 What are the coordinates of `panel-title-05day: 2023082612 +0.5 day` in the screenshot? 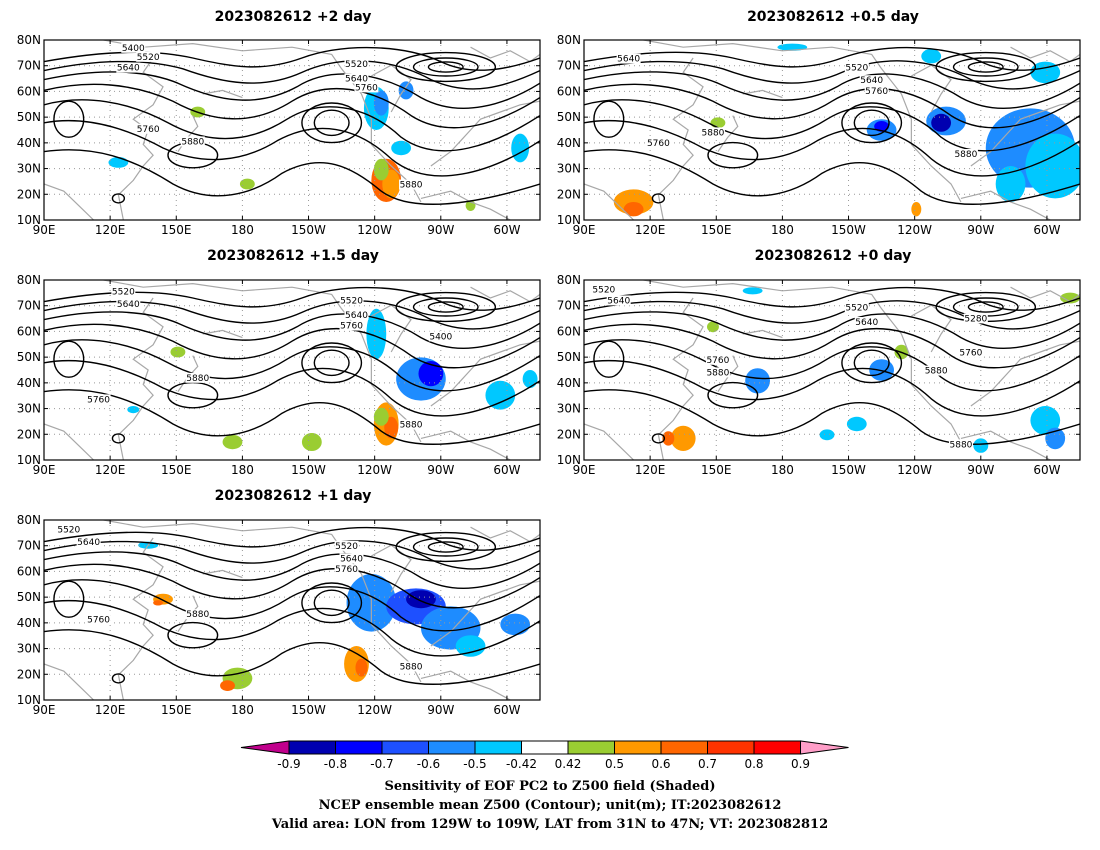 It's located at (833, 17).